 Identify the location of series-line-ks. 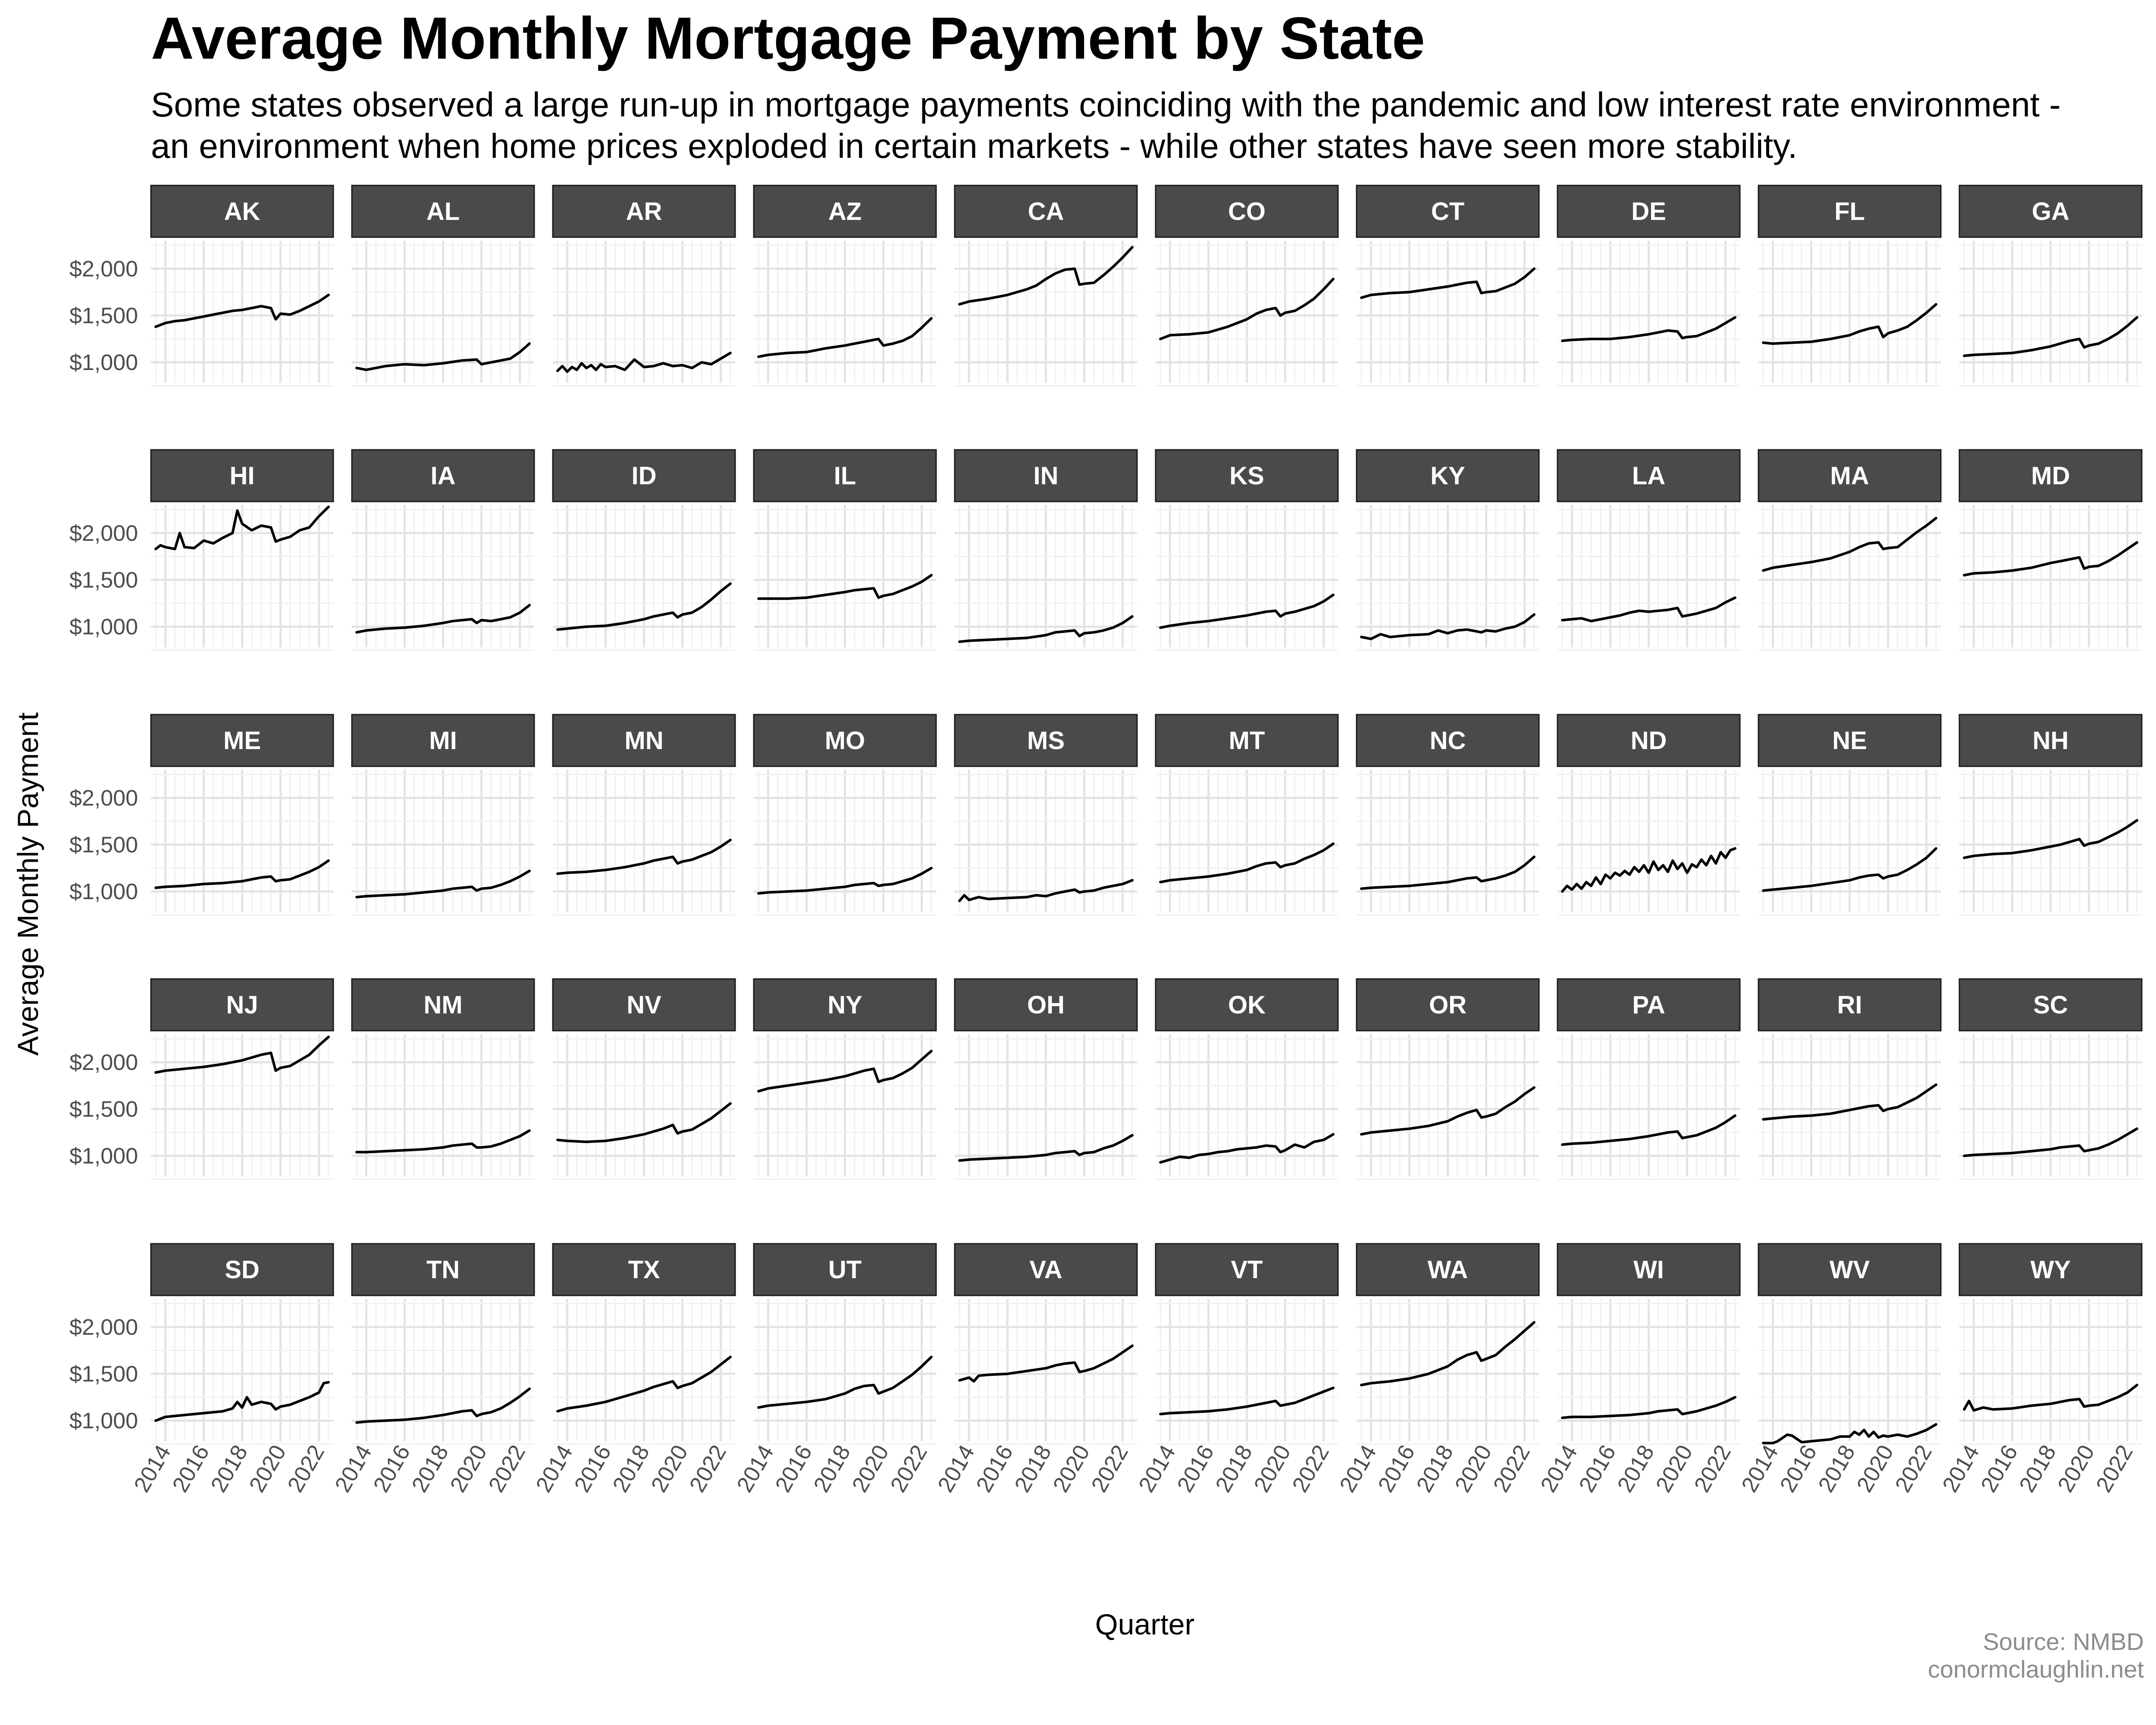
(1247, 611).